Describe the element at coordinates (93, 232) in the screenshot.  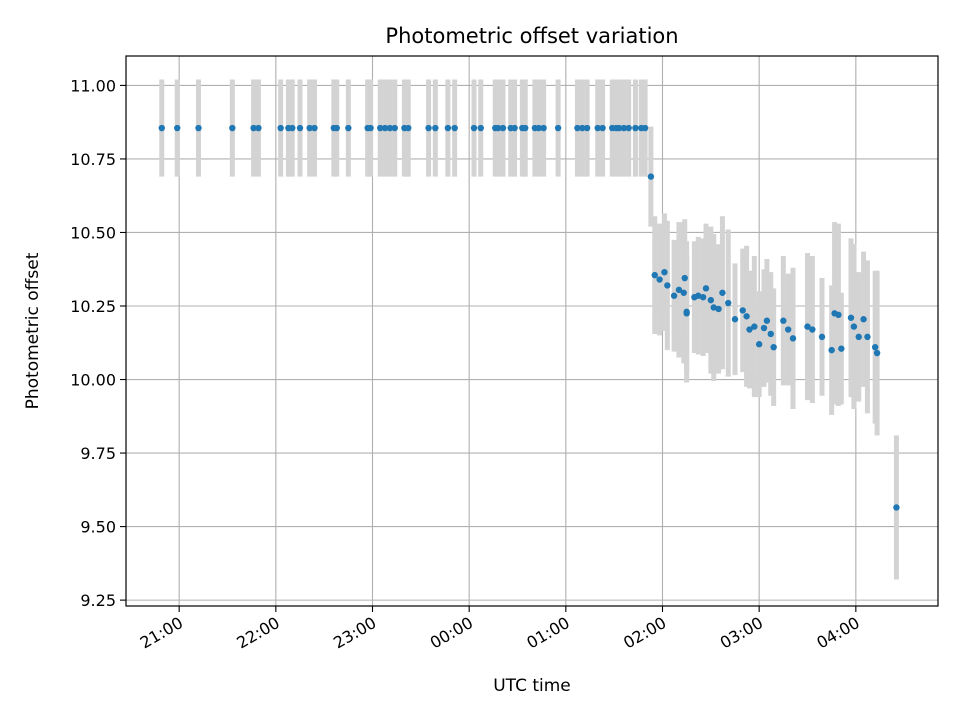
I see `y-tick-label: 10.50` at that location.